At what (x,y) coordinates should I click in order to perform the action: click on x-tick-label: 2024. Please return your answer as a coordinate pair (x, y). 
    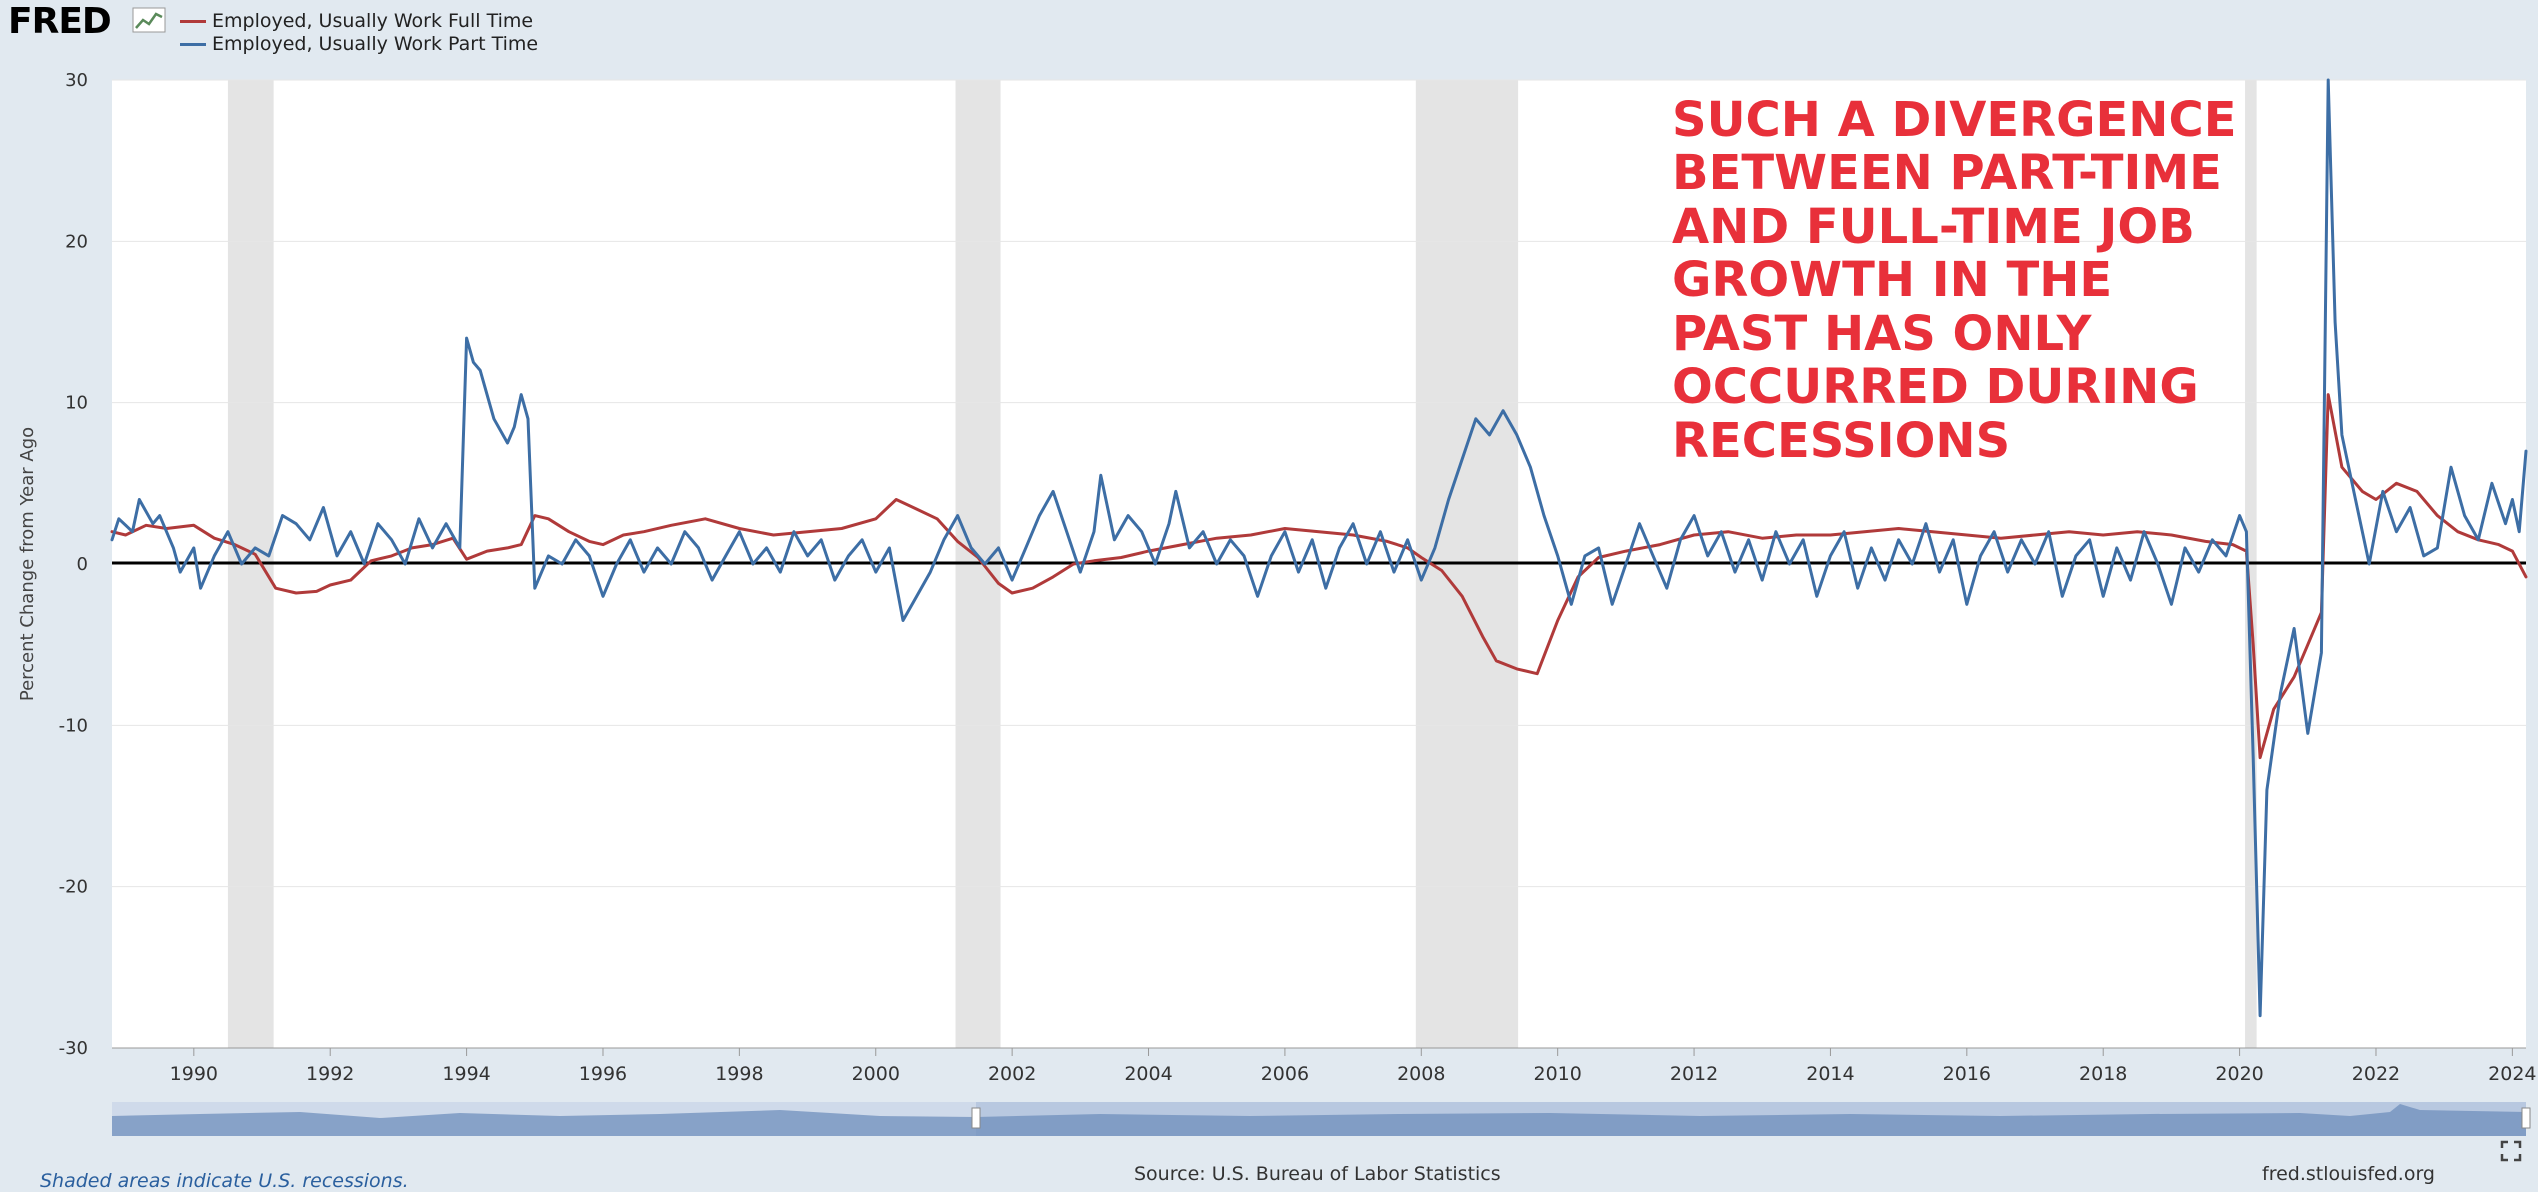
    Looking at the image, I should click on (2512, 1074).